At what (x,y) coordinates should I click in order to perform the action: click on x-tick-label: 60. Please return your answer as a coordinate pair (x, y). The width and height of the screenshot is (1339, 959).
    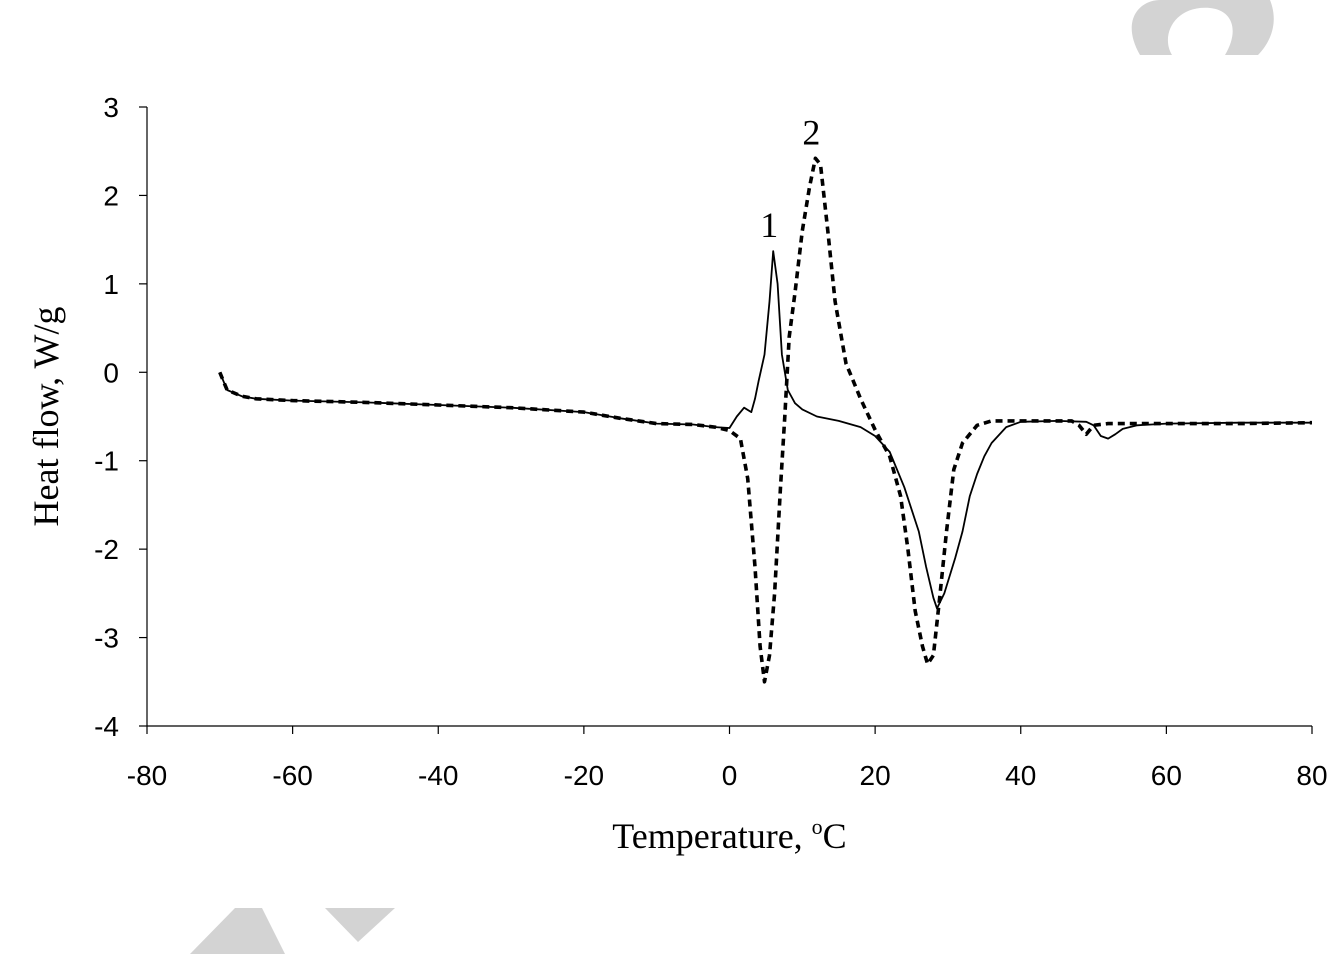
    Looking at the image, I should click on (1166, 775).